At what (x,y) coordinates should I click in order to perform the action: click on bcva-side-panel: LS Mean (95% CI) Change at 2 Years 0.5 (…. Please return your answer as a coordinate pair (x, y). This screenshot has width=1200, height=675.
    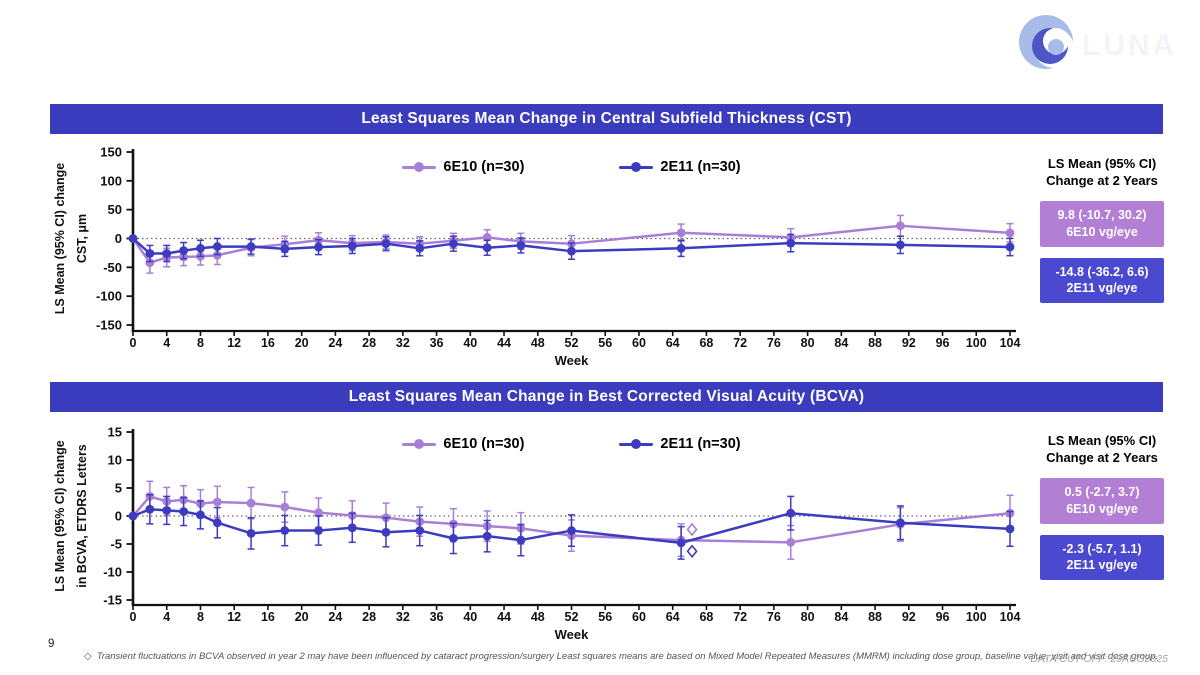
    Looking at the image, I should click on (1102, 512).